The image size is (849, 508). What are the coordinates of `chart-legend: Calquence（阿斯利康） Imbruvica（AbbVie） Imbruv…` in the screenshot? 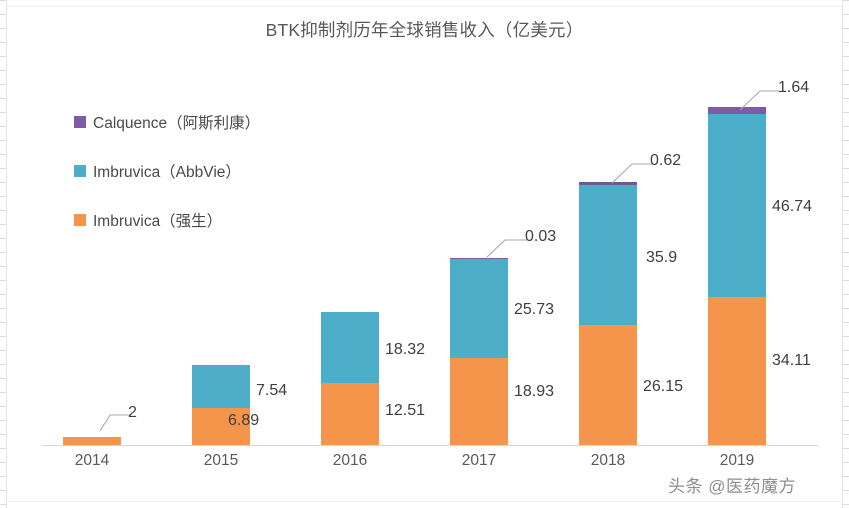 It's located at (167, 185).